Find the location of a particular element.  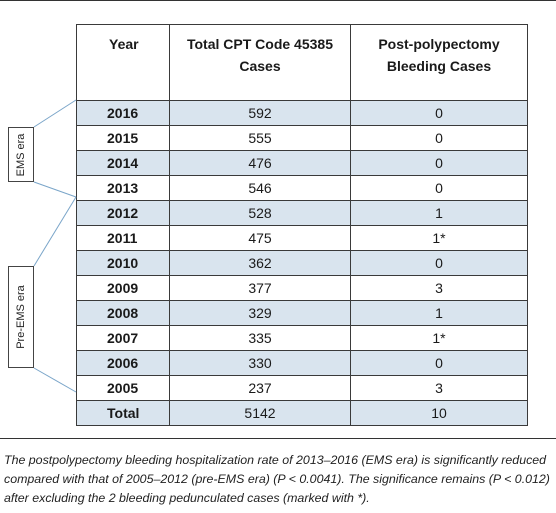

ems-era-label: EMS era is located at coordinates (21, 154).